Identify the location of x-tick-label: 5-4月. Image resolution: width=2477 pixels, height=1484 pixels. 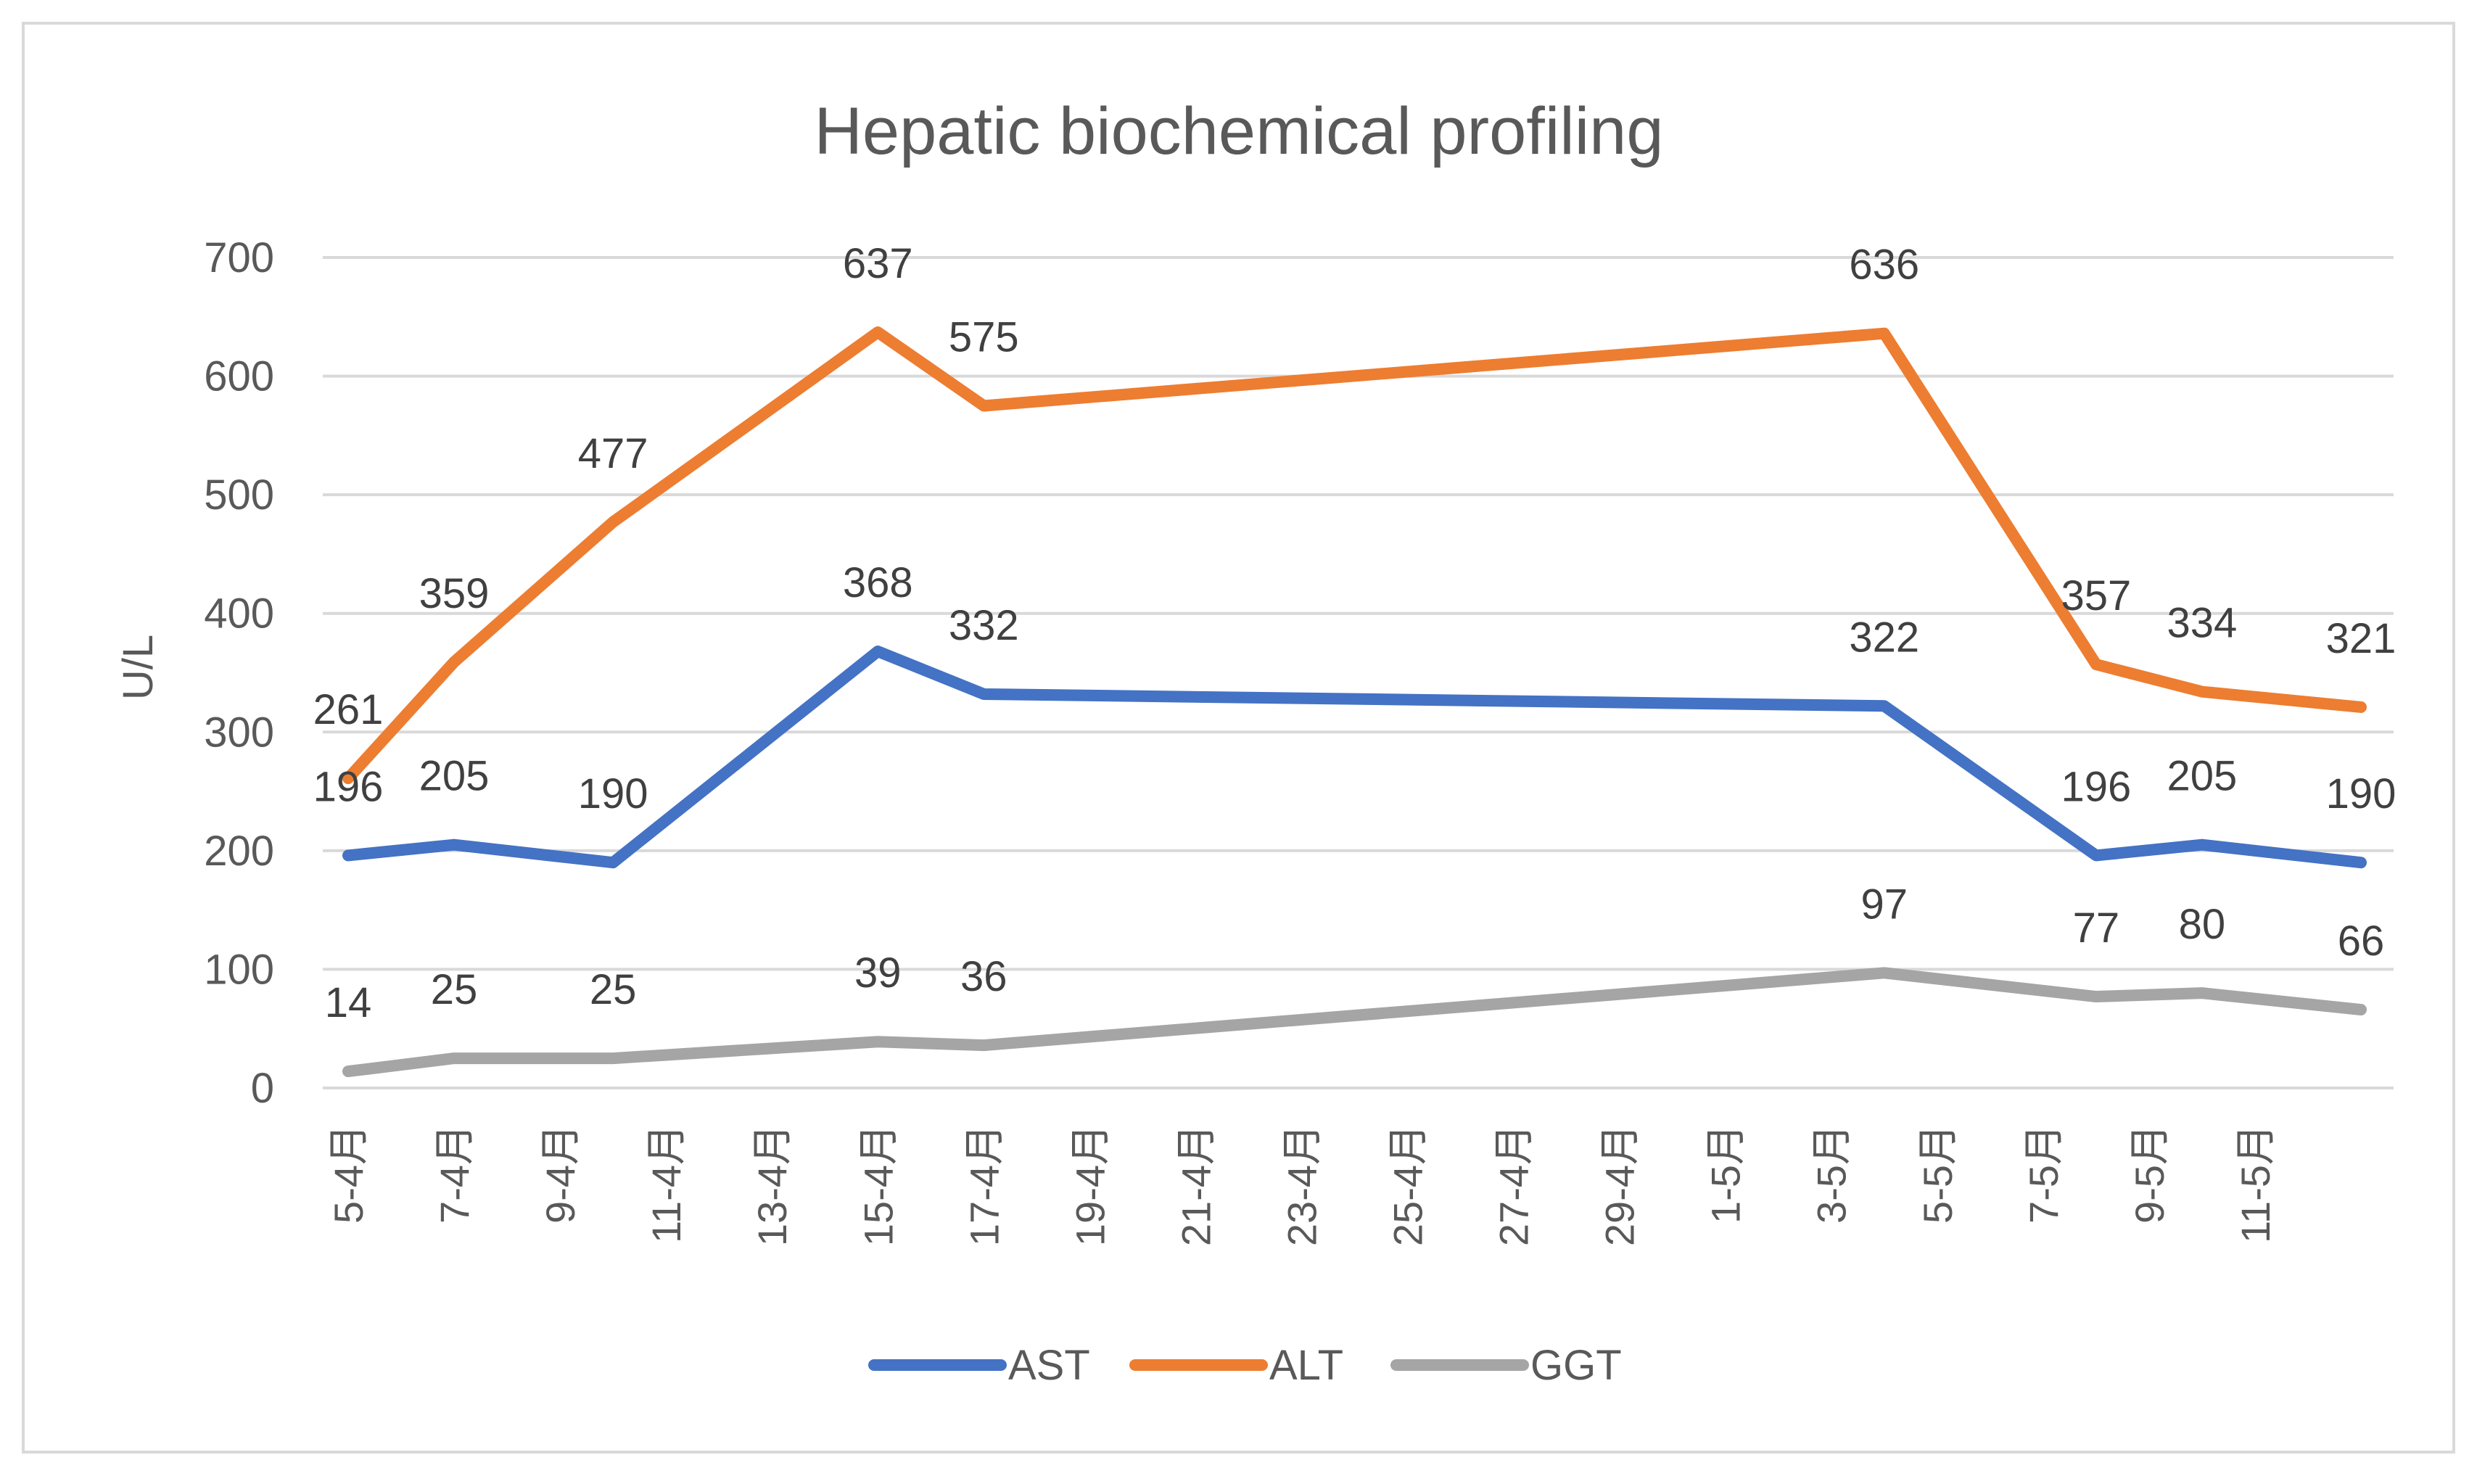
(348, 1174).